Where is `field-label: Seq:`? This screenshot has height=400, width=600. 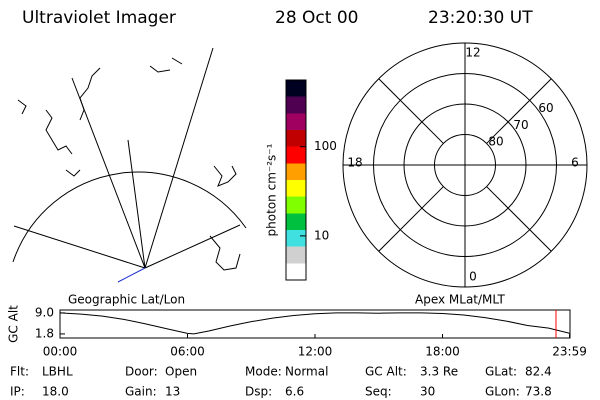
field-label: Seq: is located at coordinates (378, 392).